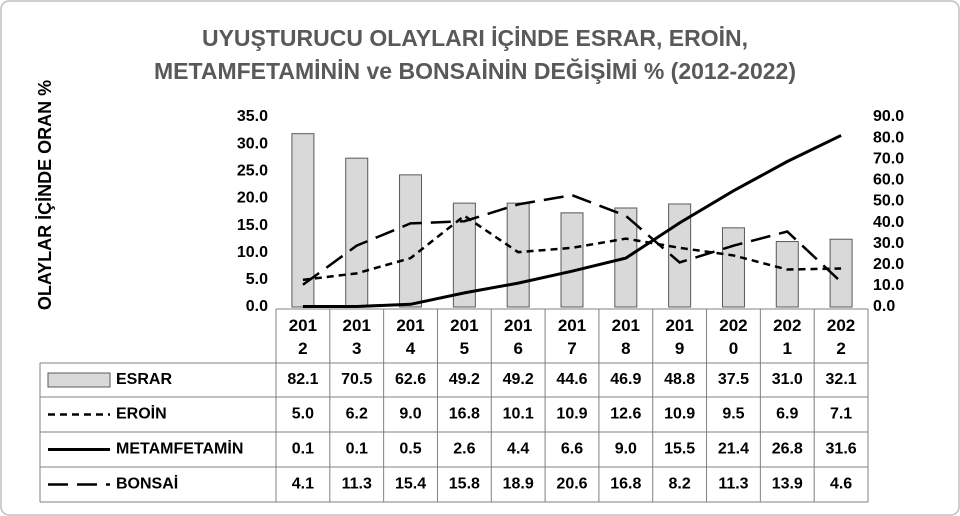  I want to click on value-label: 32.1, so click(841, 379).